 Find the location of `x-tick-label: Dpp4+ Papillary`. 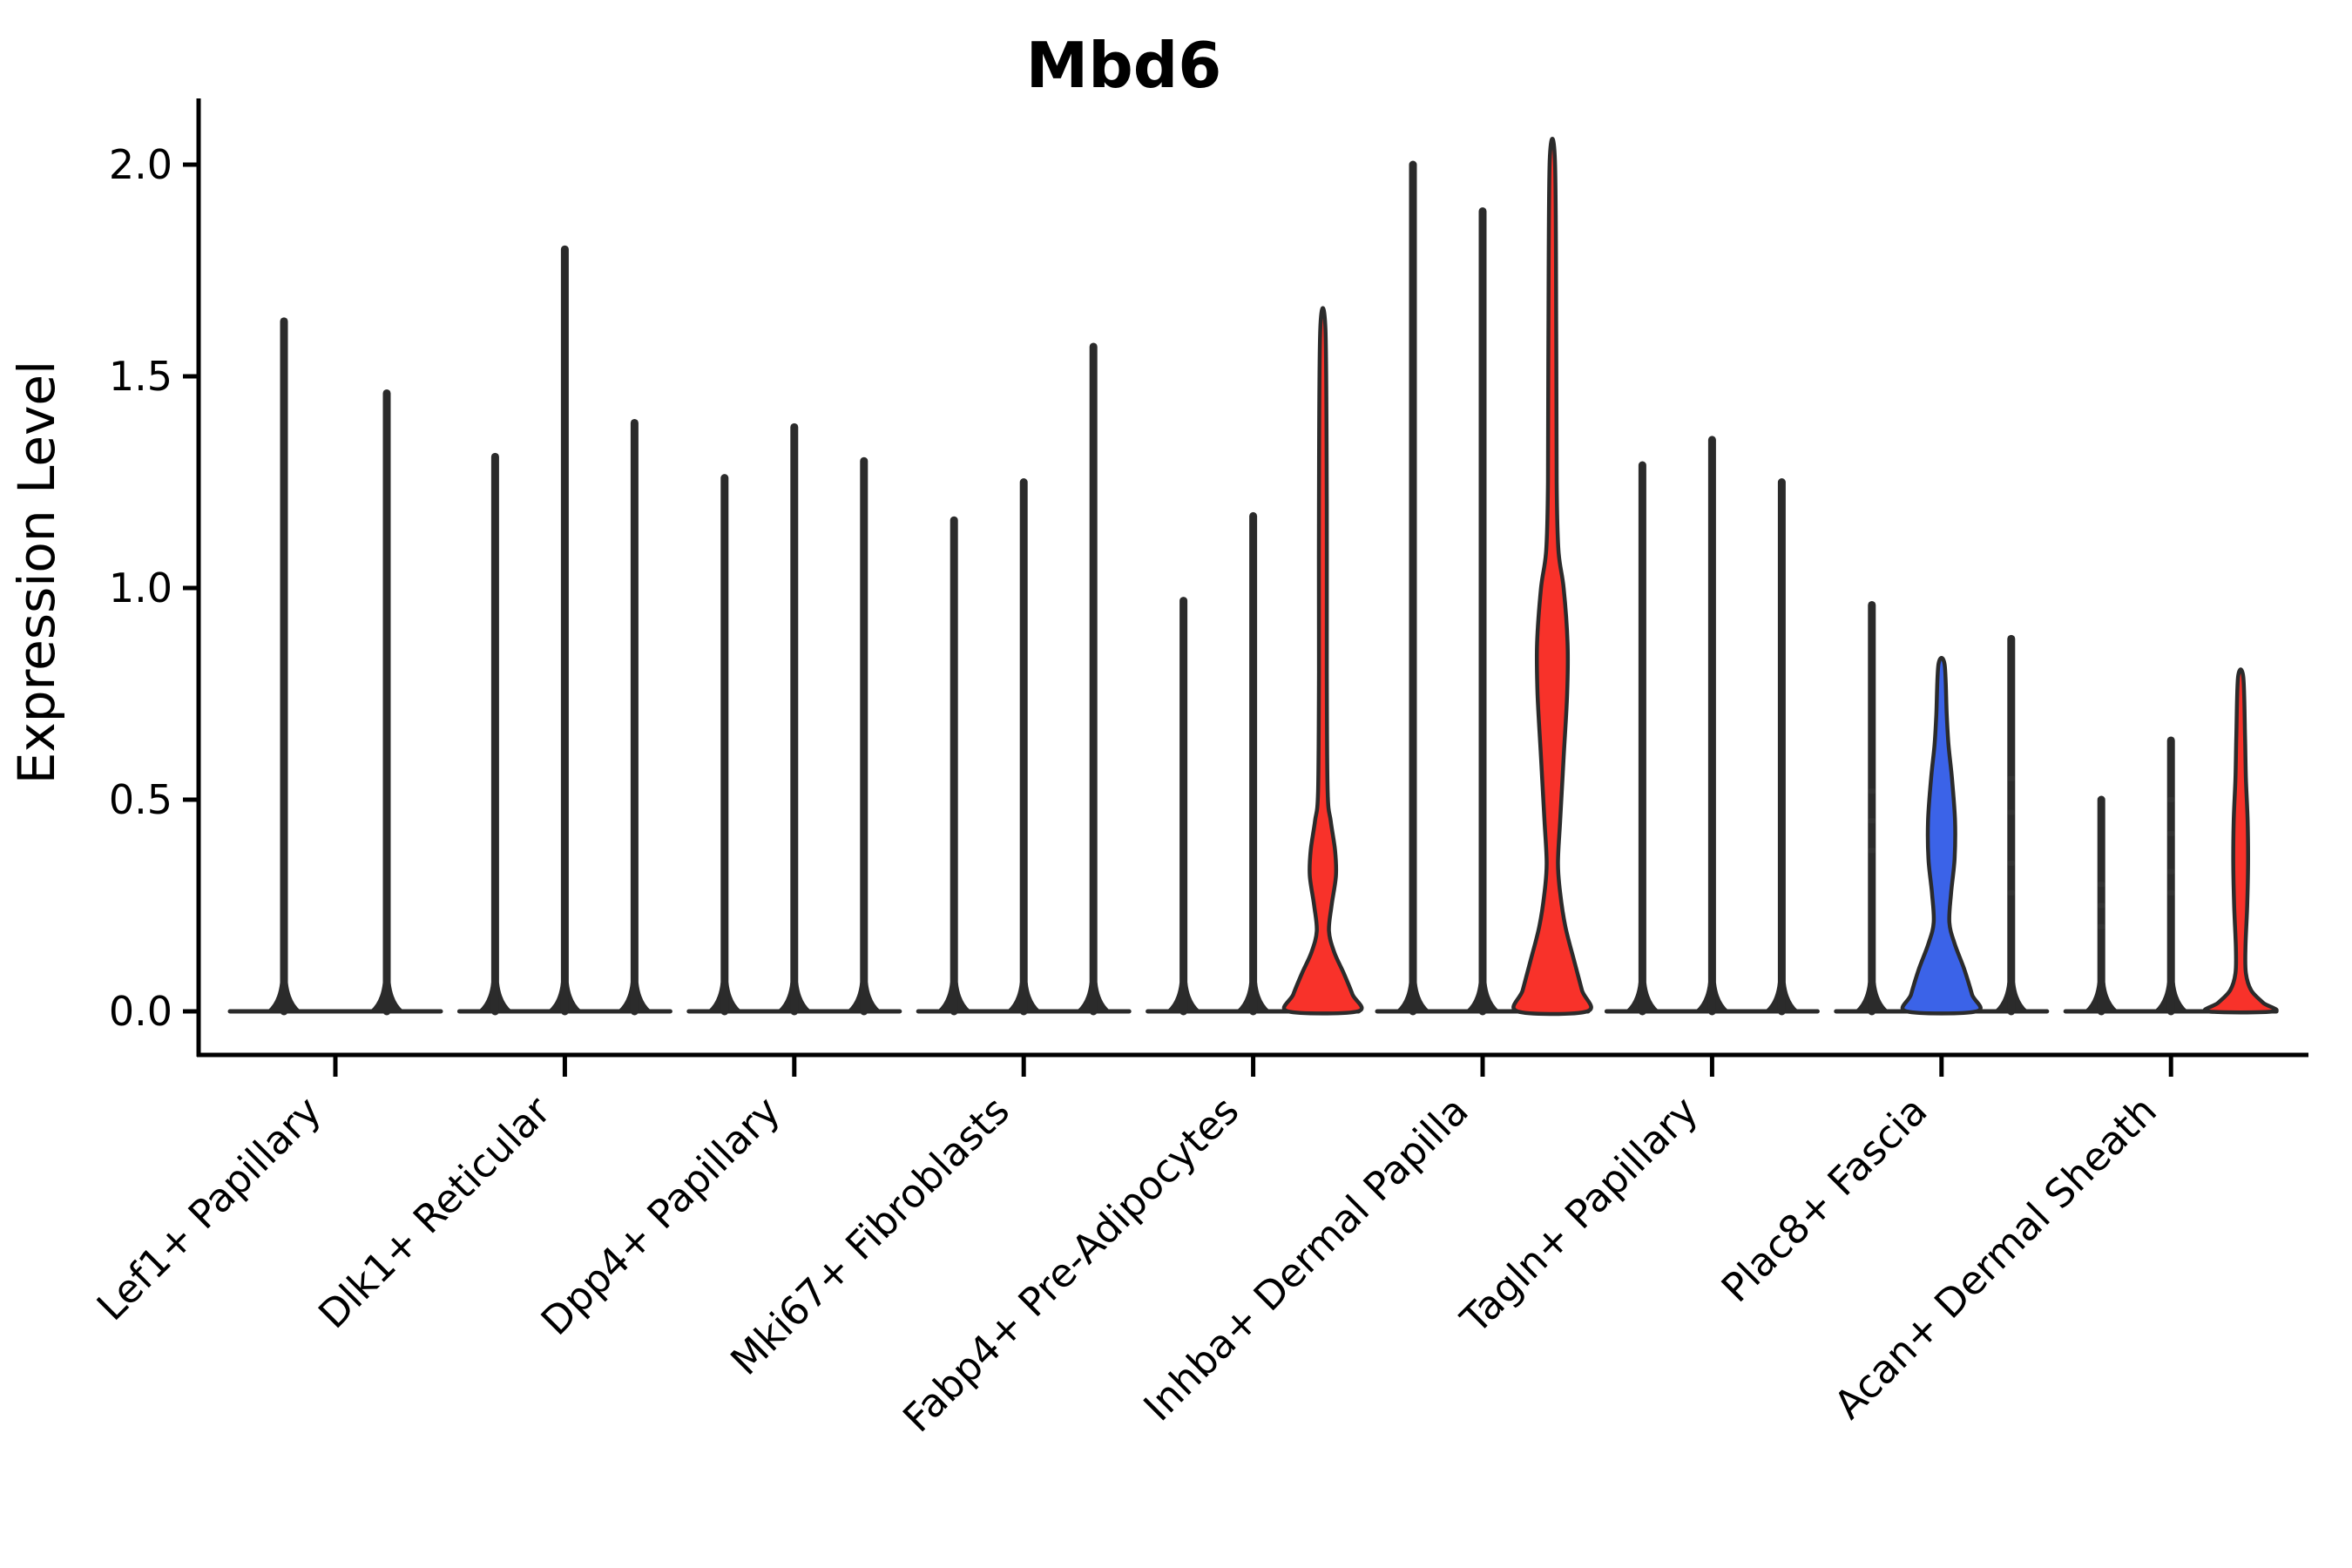

x-tick-label: Dpp4+ Papillary is located at coordinates (660, 1215).